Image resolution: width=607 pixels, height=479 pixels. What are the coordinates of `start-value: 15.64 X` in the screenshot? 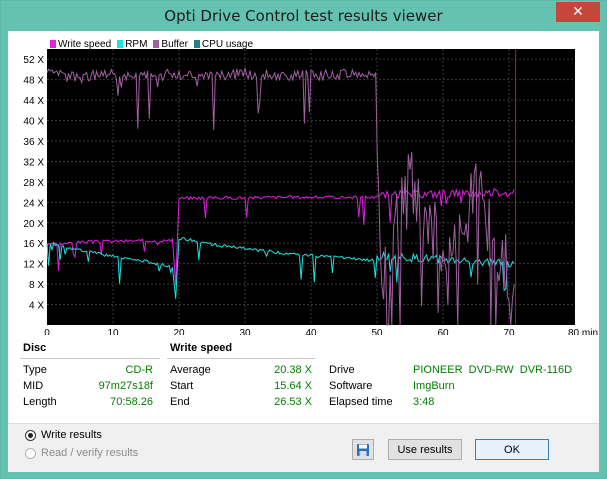 It's located at (293, 386).